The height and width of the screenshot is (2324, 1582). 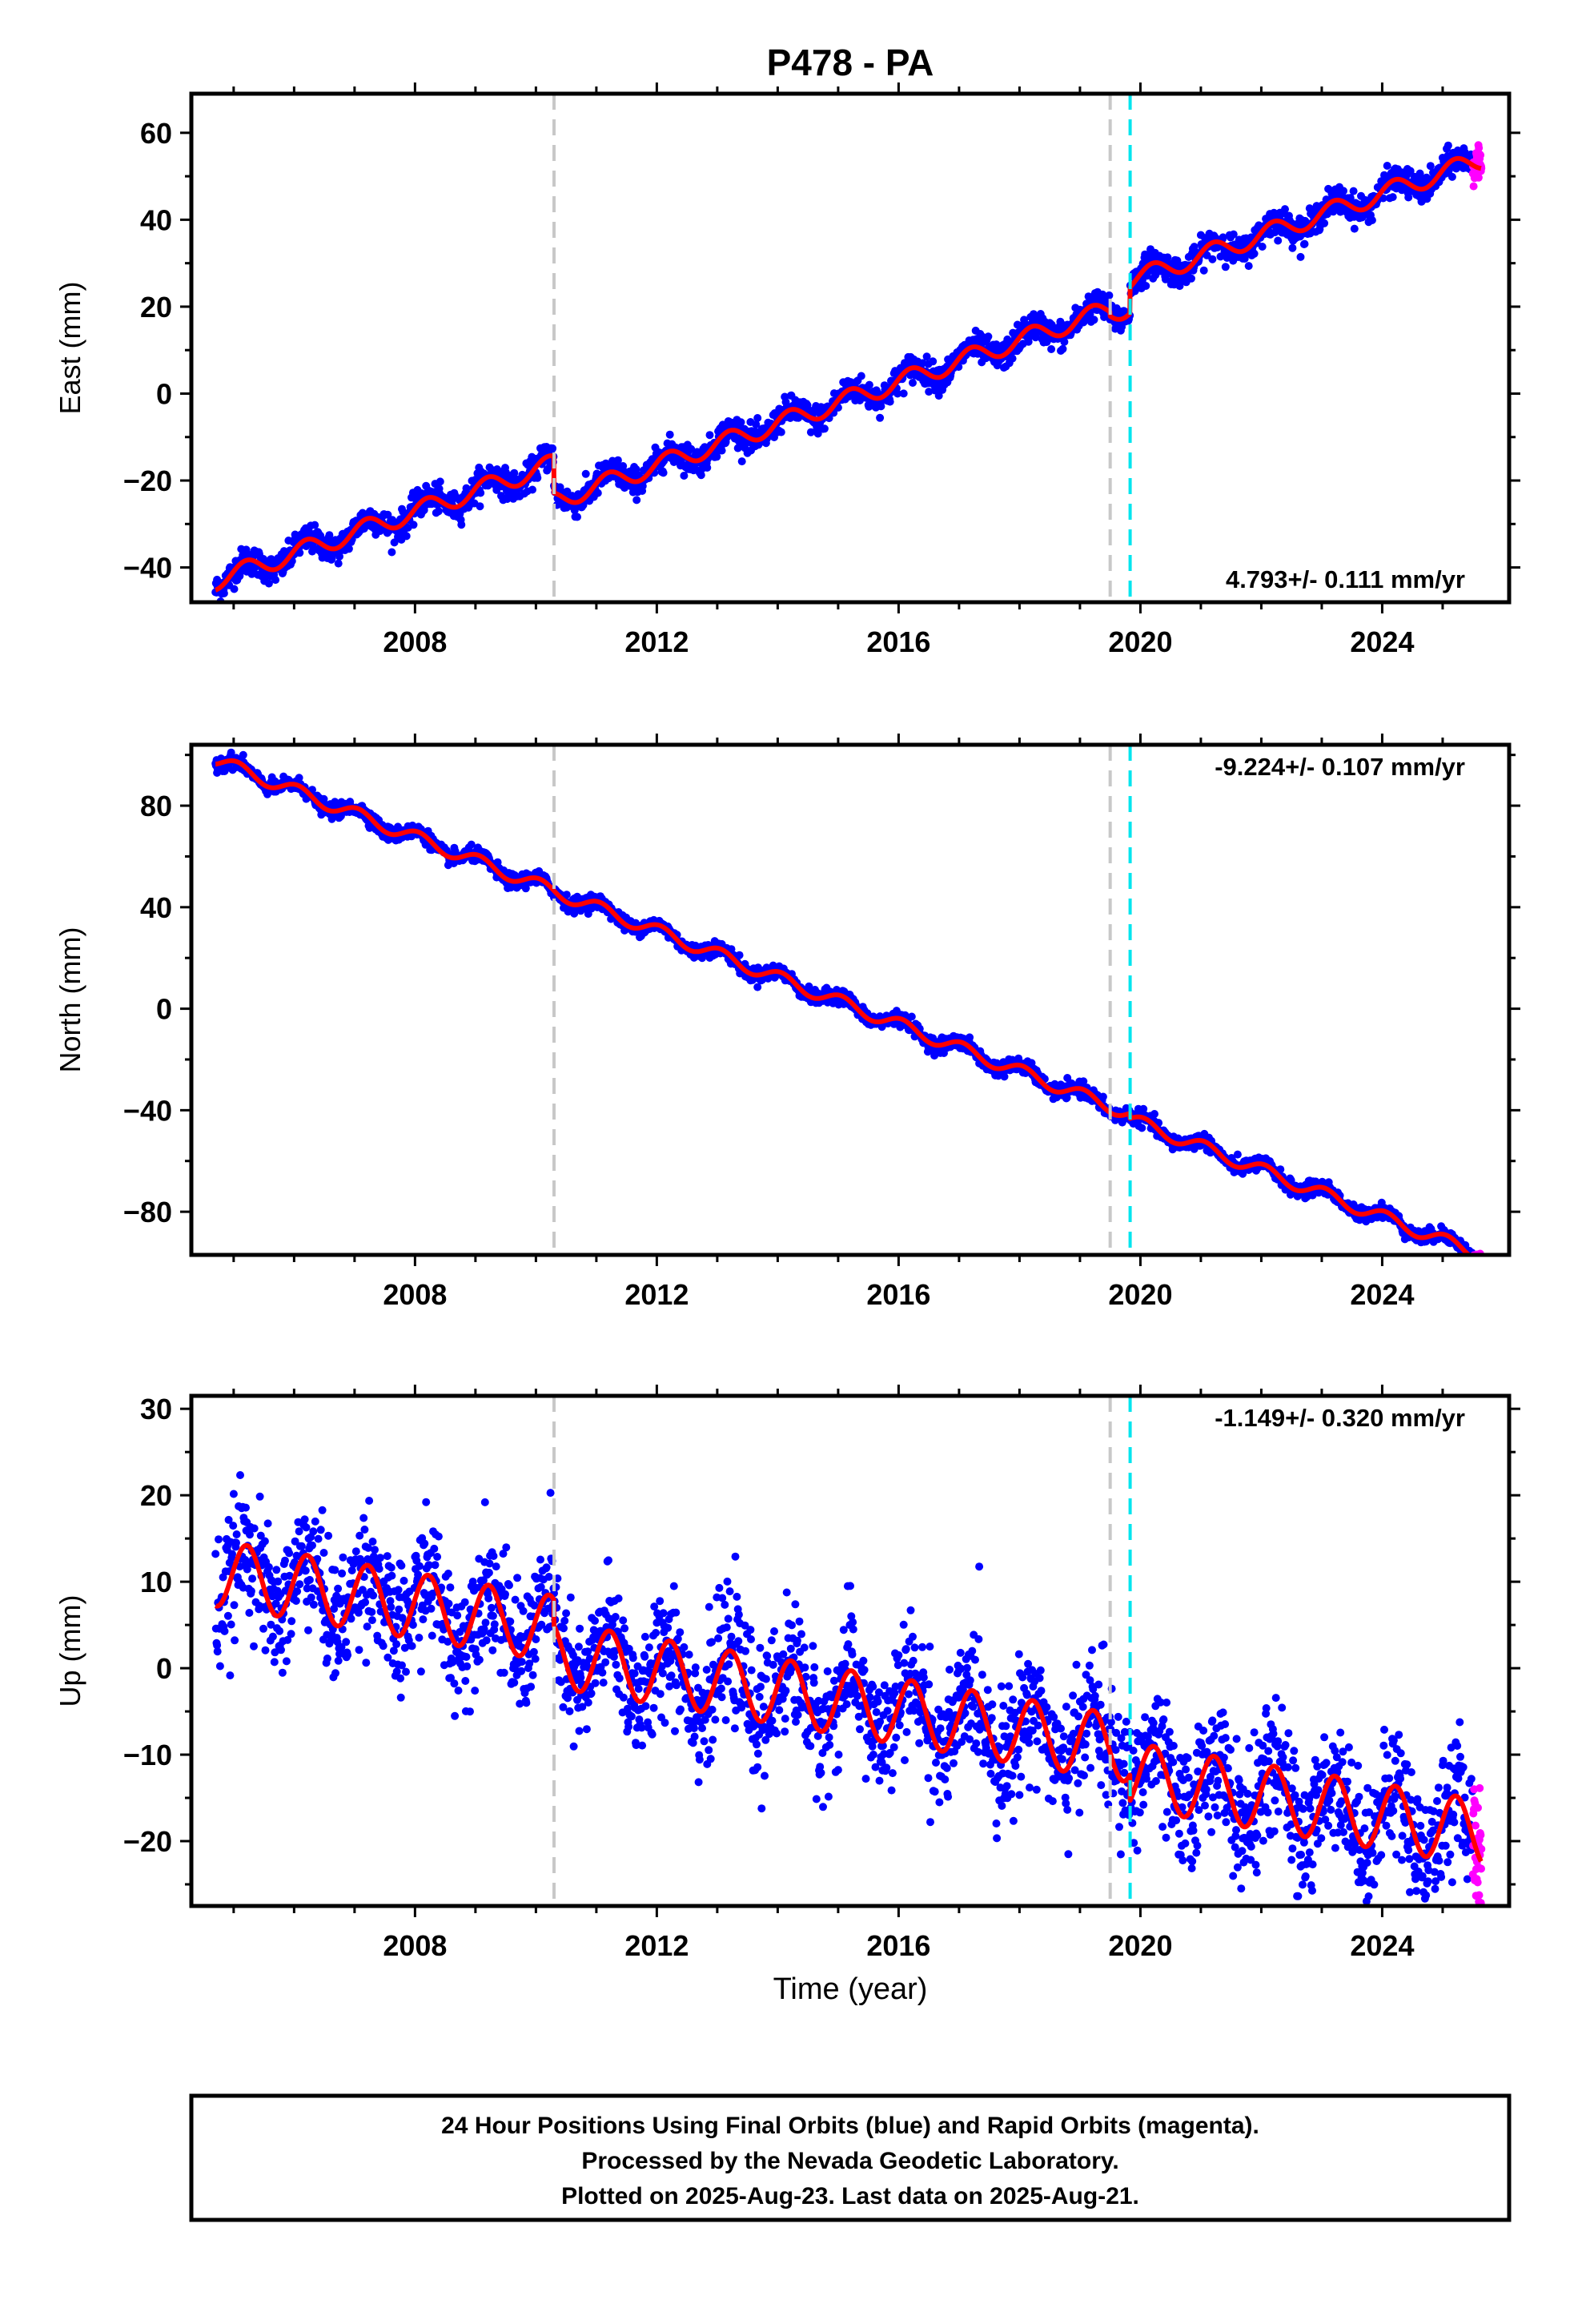 I want to click on x-tick-label: 2012, so click(x=657, y=641).